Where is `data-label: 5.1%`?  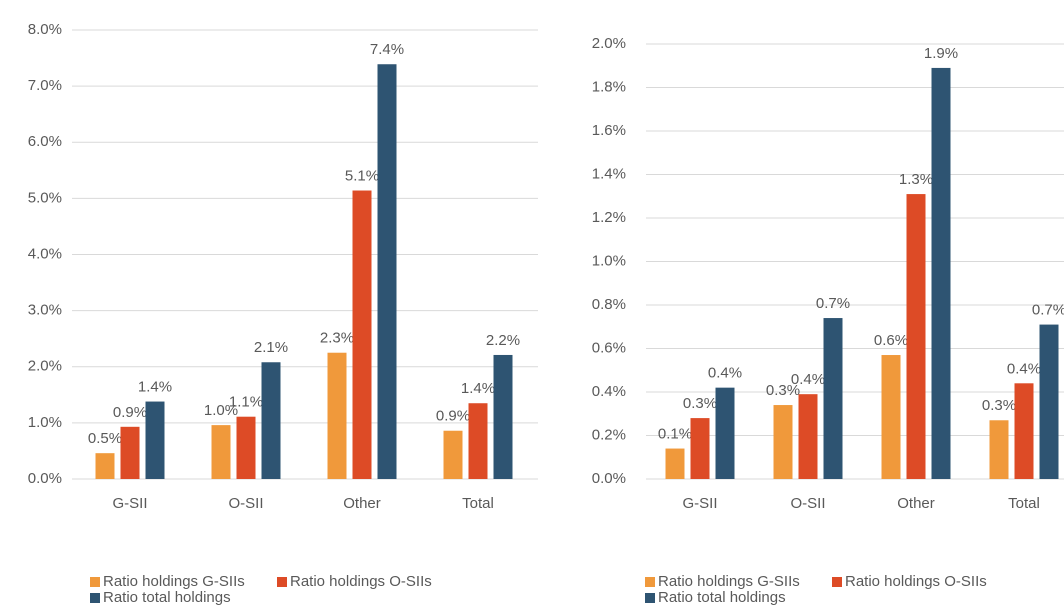 data-label: 5.1% is located at coordinates (362, 175).